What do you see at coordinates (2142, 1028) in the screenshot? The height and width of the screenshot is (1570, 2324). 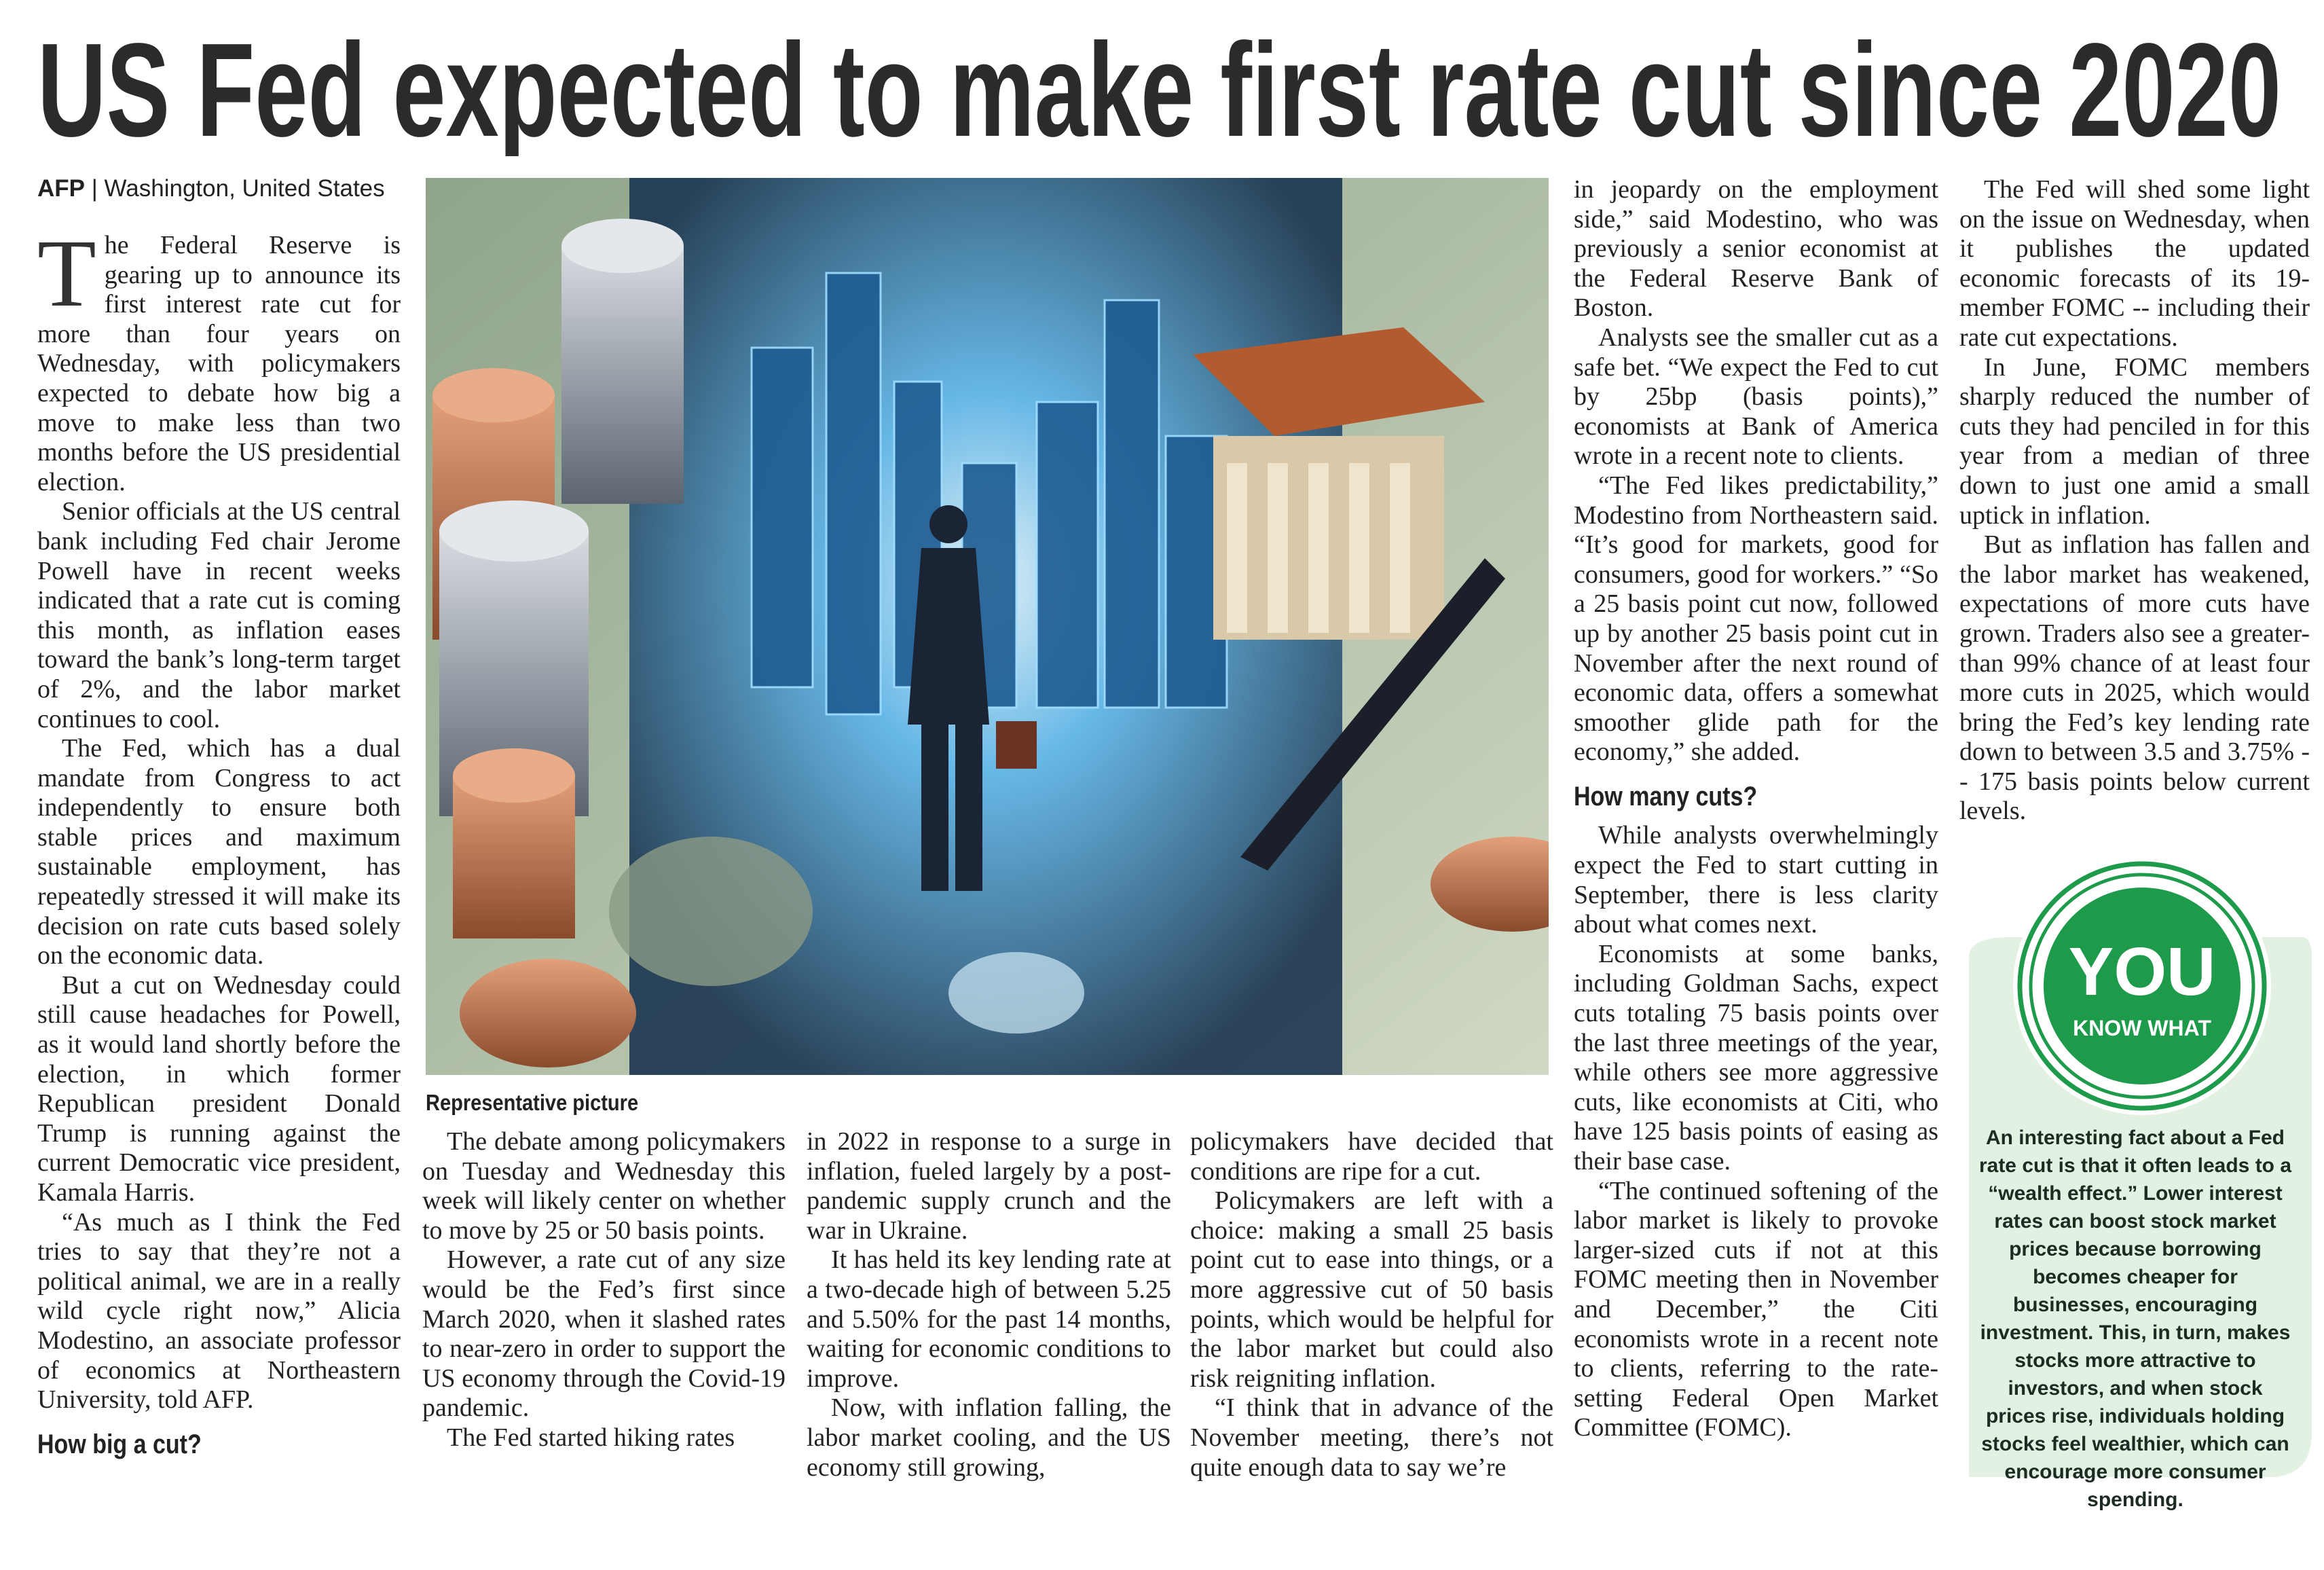 I see `badge-subtitle: KNOW WHAT` at bounding box center [2142, 1028].